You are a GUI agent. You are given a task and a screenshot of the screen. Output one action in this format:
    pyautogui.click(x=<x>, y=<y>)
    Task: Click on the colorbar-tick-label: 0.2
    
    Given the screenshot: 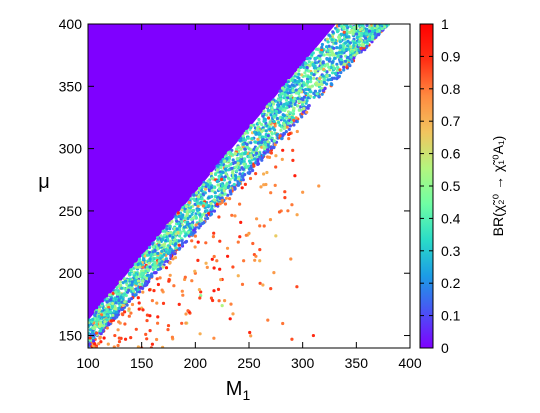 What is the action you would take?
    pyautogui.click(x=451, y=283)
    